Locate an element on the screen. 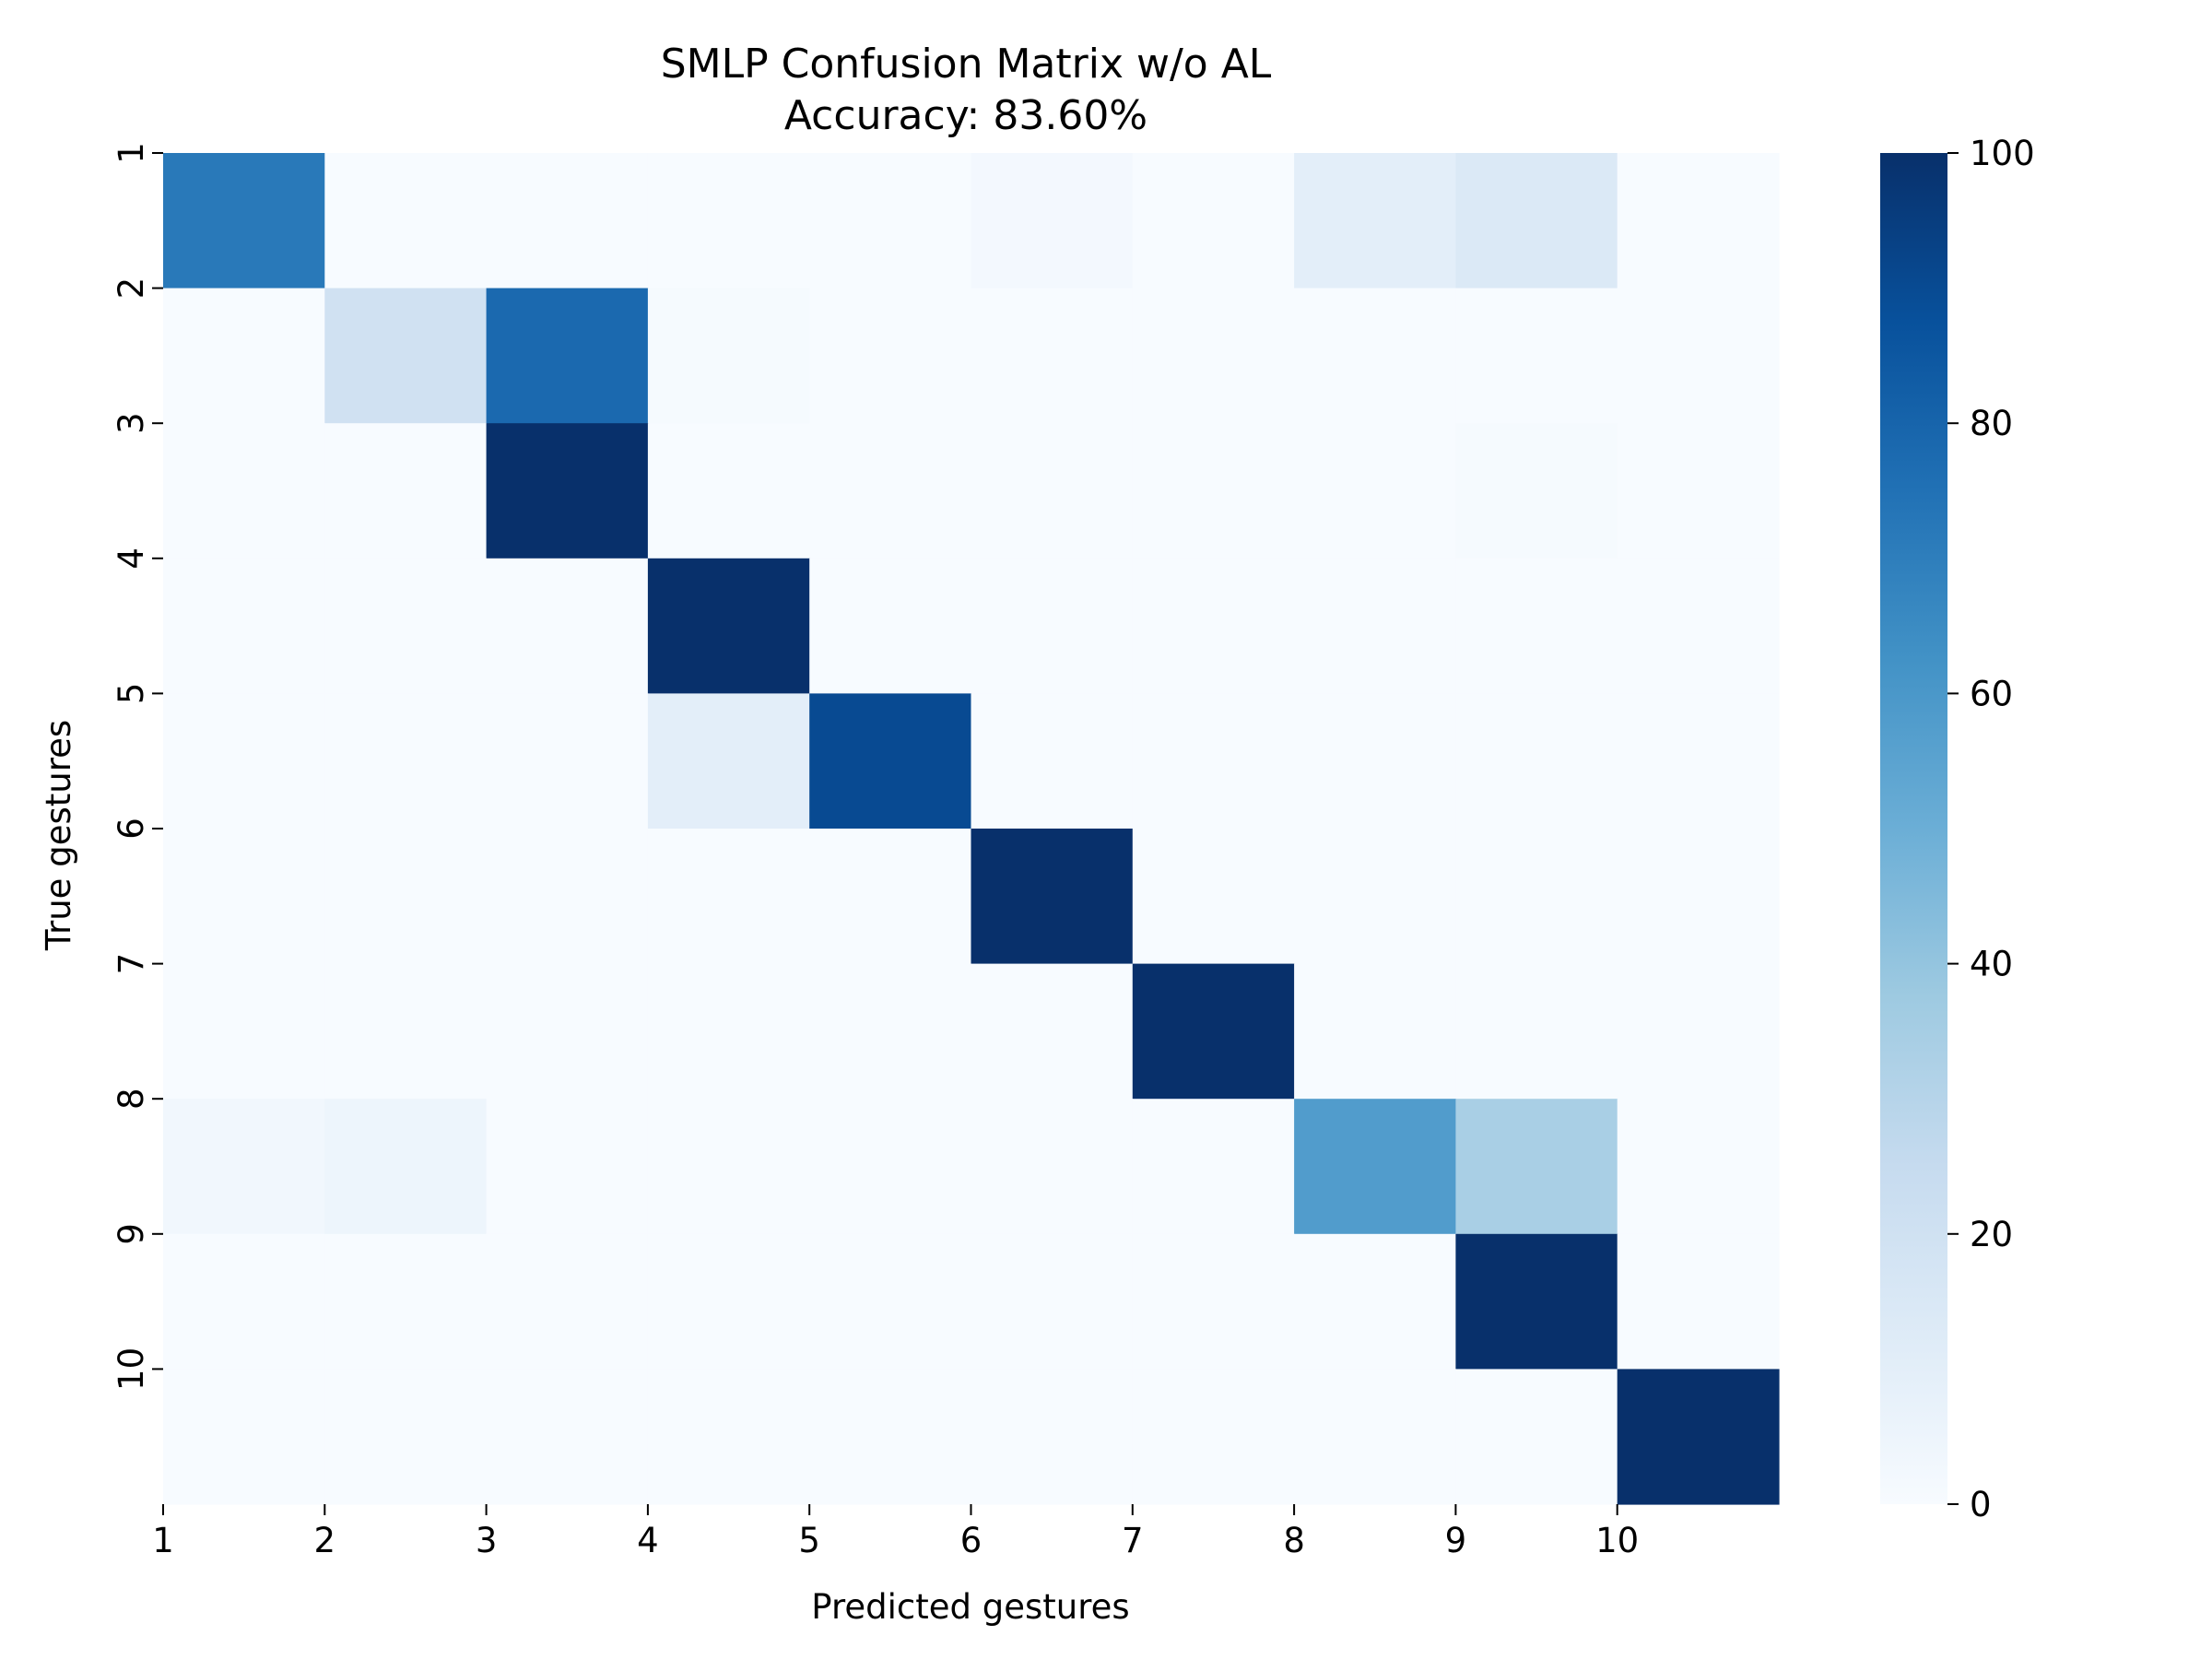  heatmap-cell-r9-c8 is located at coordinates (1375, 1301).